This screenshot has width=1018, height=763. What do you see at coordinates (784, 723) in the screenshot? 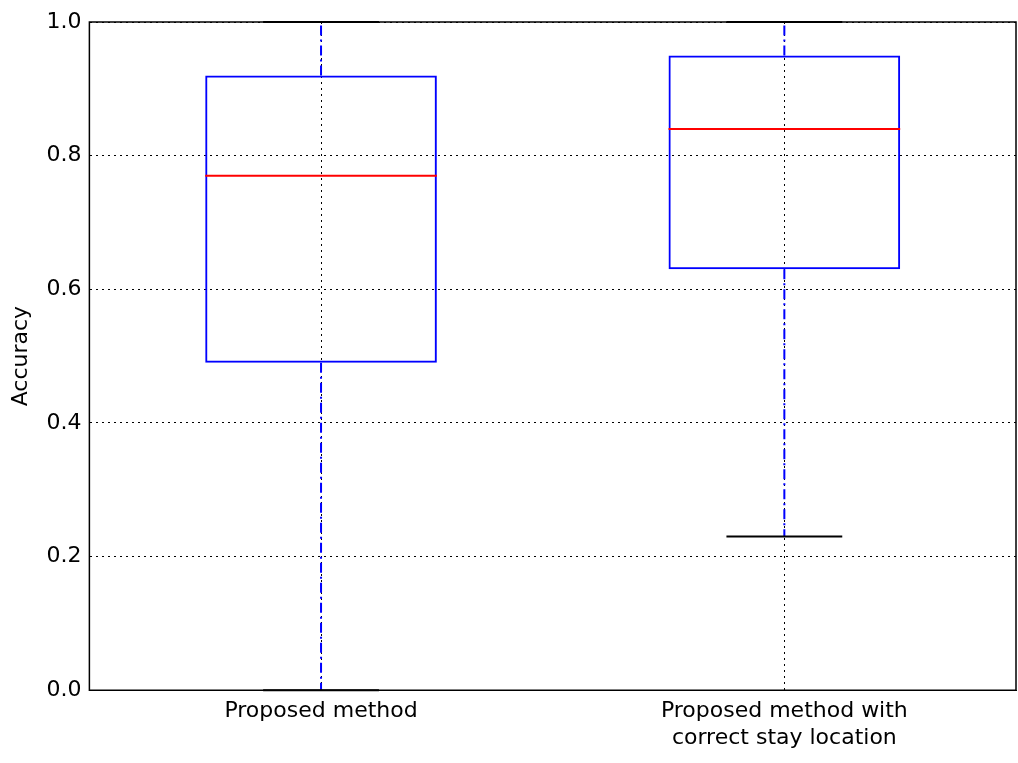
I see `x-tick-label: Proposed method with correct stay location` at bounding box center [784, 723].